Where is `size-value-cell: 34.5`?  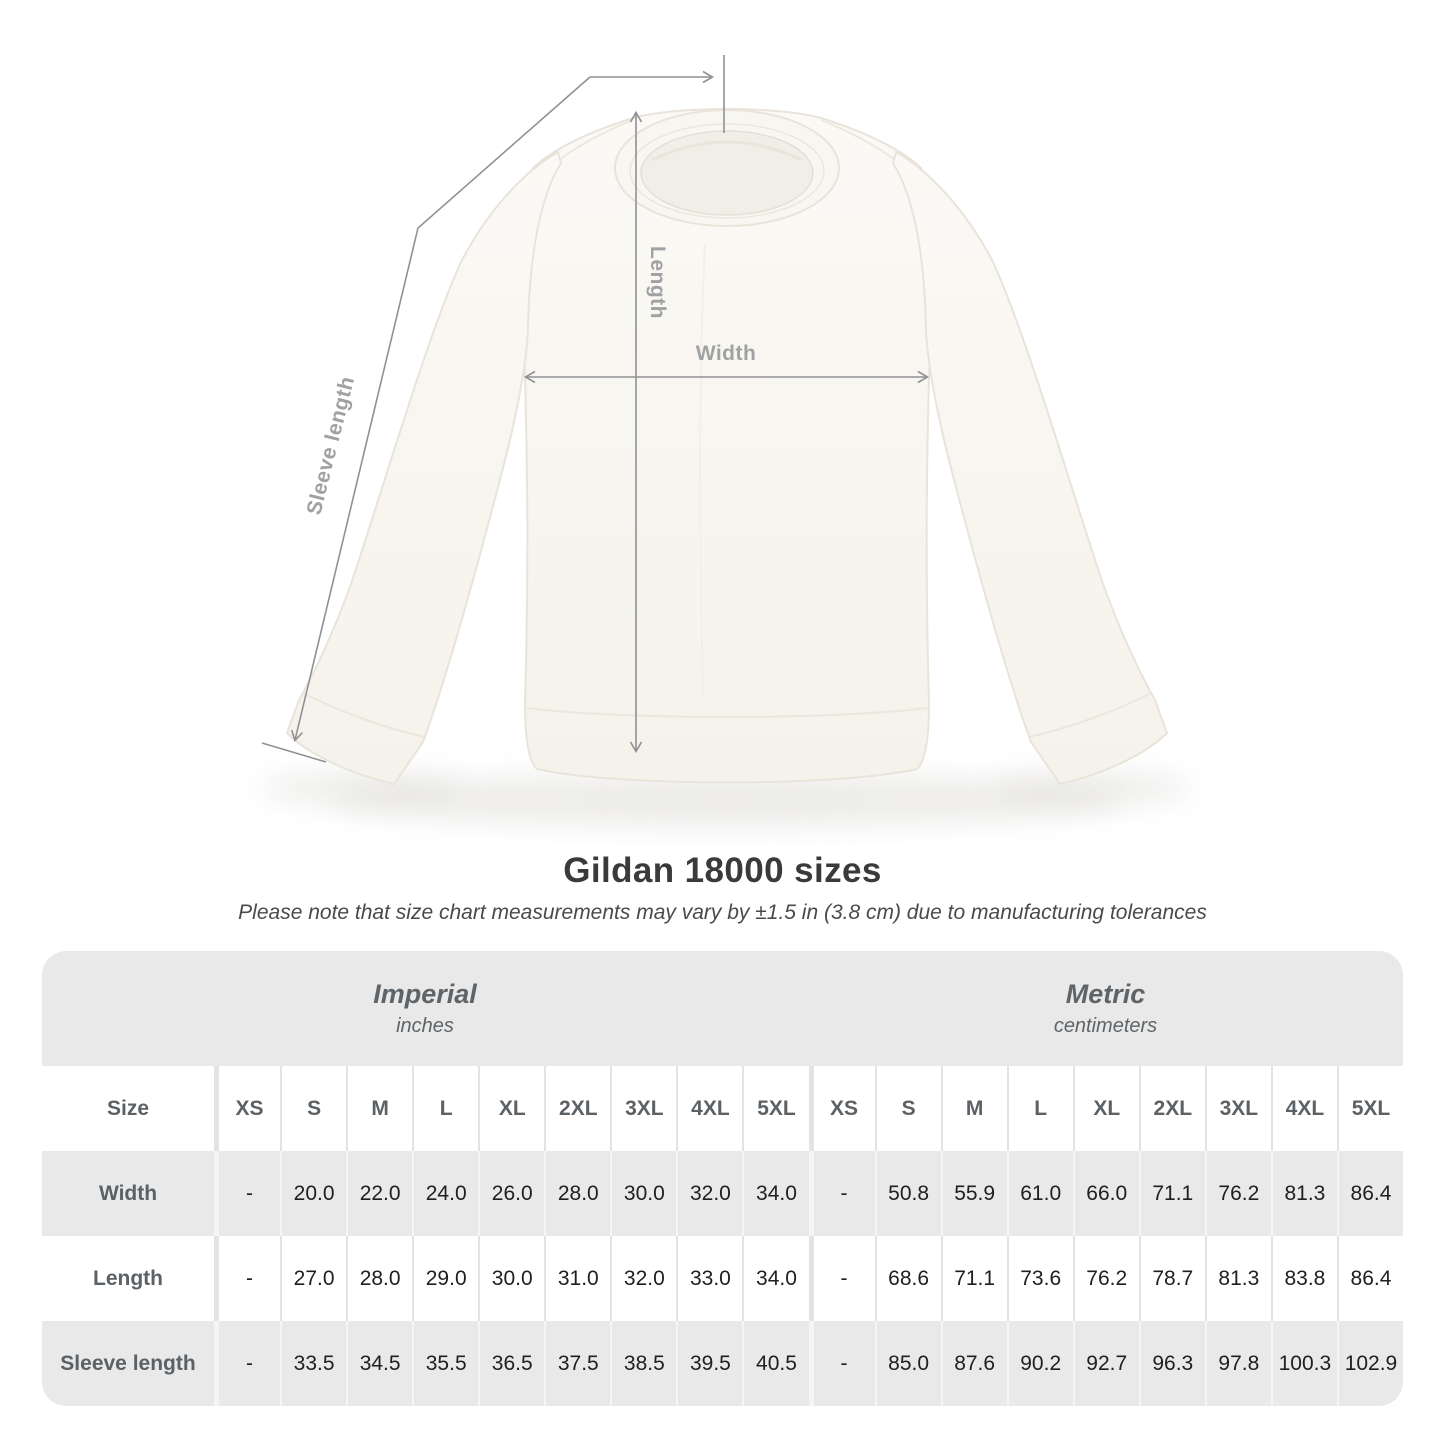
size-value-cell: 34.5 is located at coordinates (379, 1363).